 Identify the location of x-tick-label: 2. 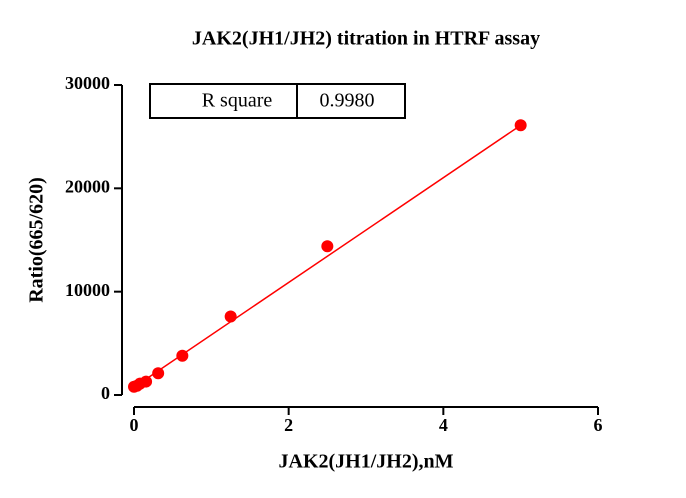
(288, 425).